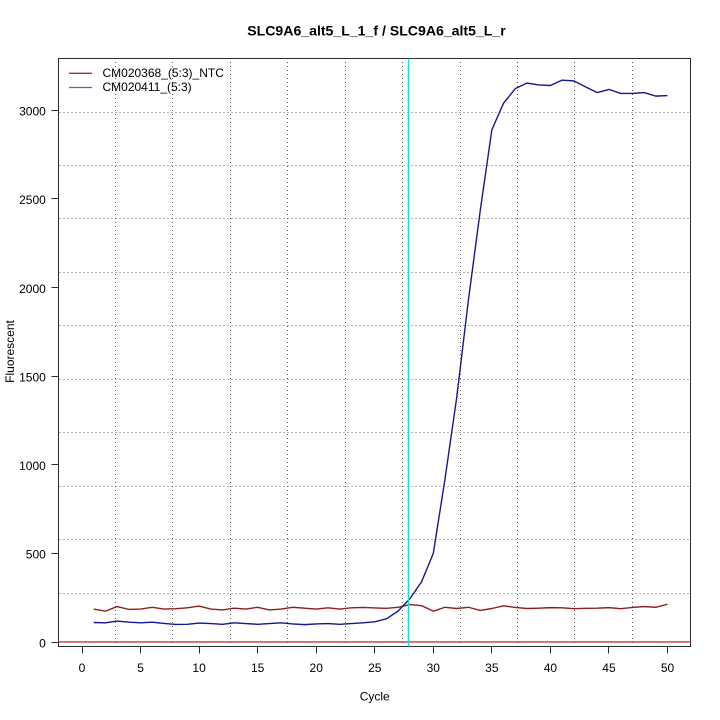  I want to click on svg-text: 35, so click(492, 668).